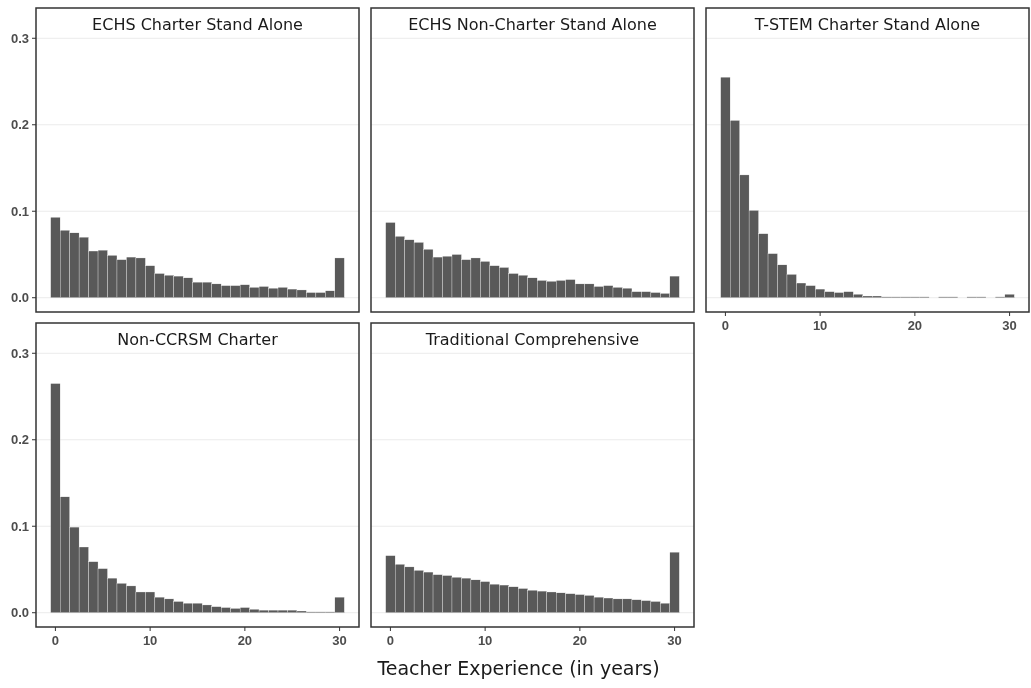  Describe the element at coordinates (197, 24) in the screenshot. I see `text: ECHS Charter Stand Alone` at that location.